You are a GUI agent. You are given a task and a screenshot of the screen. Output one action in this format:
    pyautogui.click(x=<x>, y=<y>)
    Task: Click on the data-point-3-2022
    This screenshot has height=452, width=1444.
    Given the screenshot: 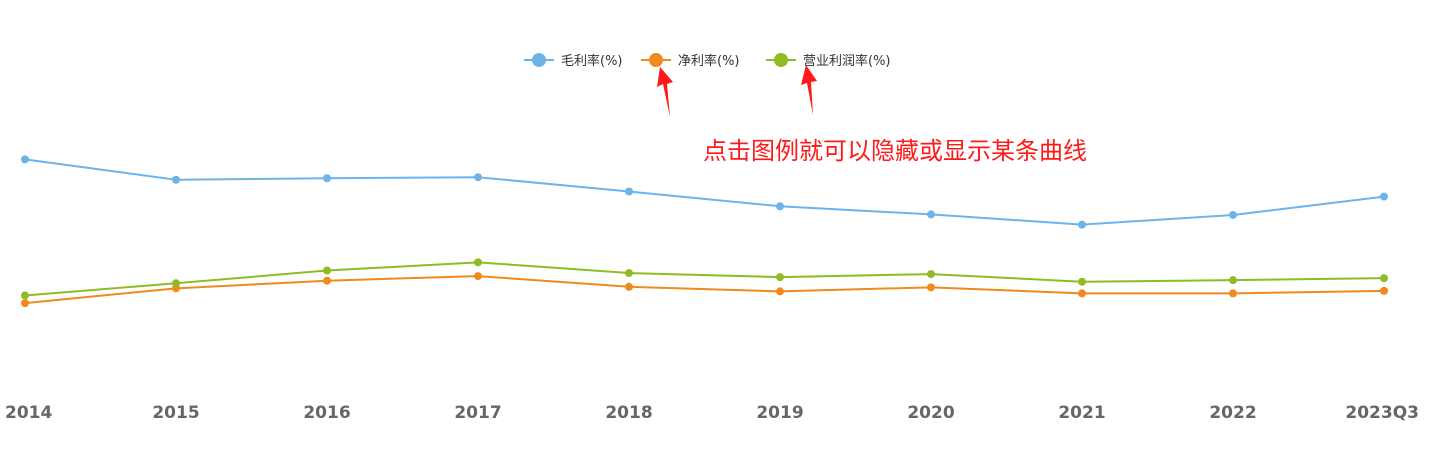 What is the action you would take?
    pyautogui.click(x=1233, y=280)
    